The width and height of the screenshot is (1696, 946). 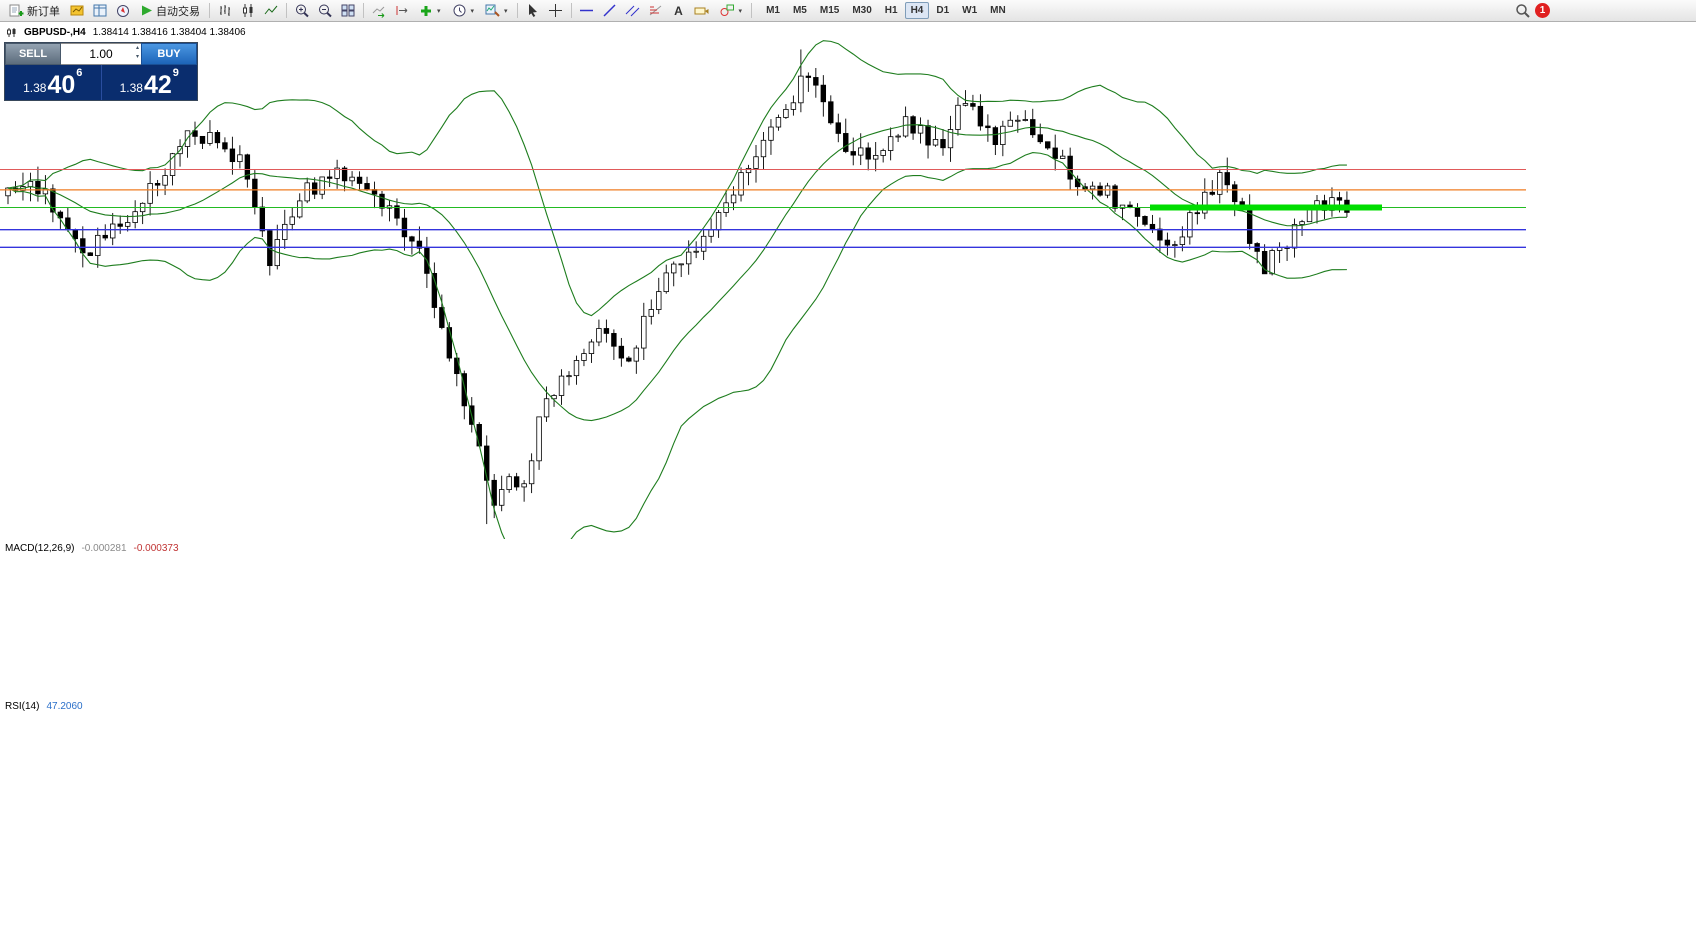 I want to click on tf-M15: M15, so click(x=829, y=10).